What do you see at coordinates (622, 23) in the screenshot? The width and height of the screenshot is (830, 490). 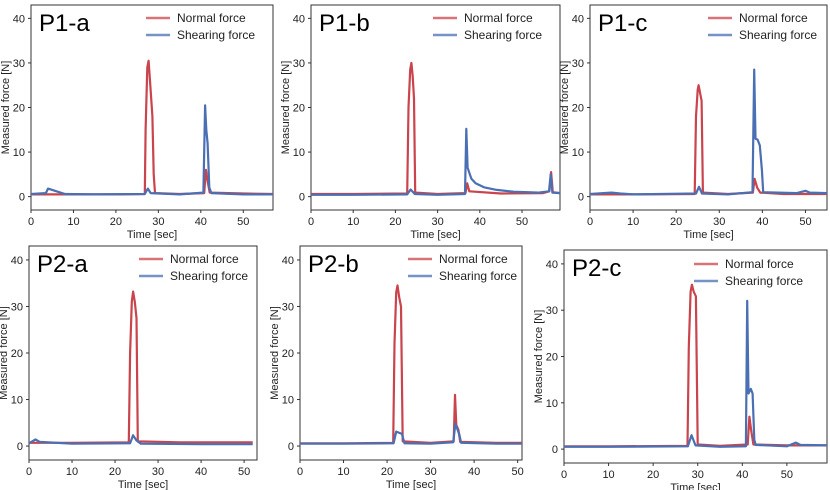 I see `panel-title: P1-c` at bounding box center [622, 23].